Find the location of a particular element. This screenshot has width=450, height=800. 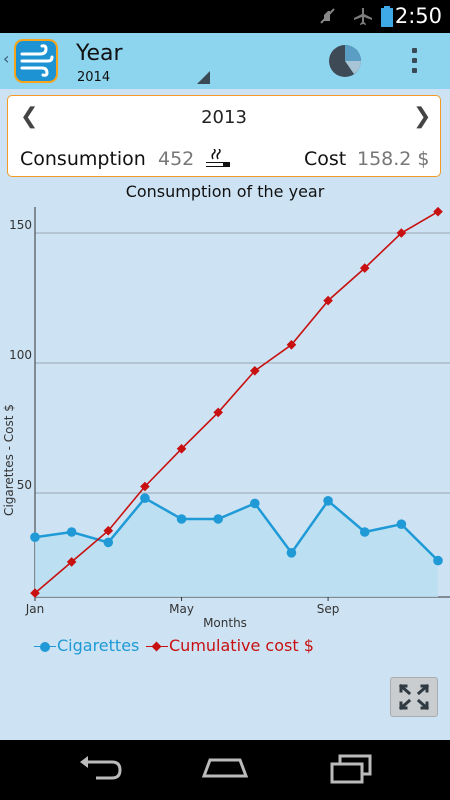

legend-item-cigarettes: Cigarettes is located at coordinates (86, 645).